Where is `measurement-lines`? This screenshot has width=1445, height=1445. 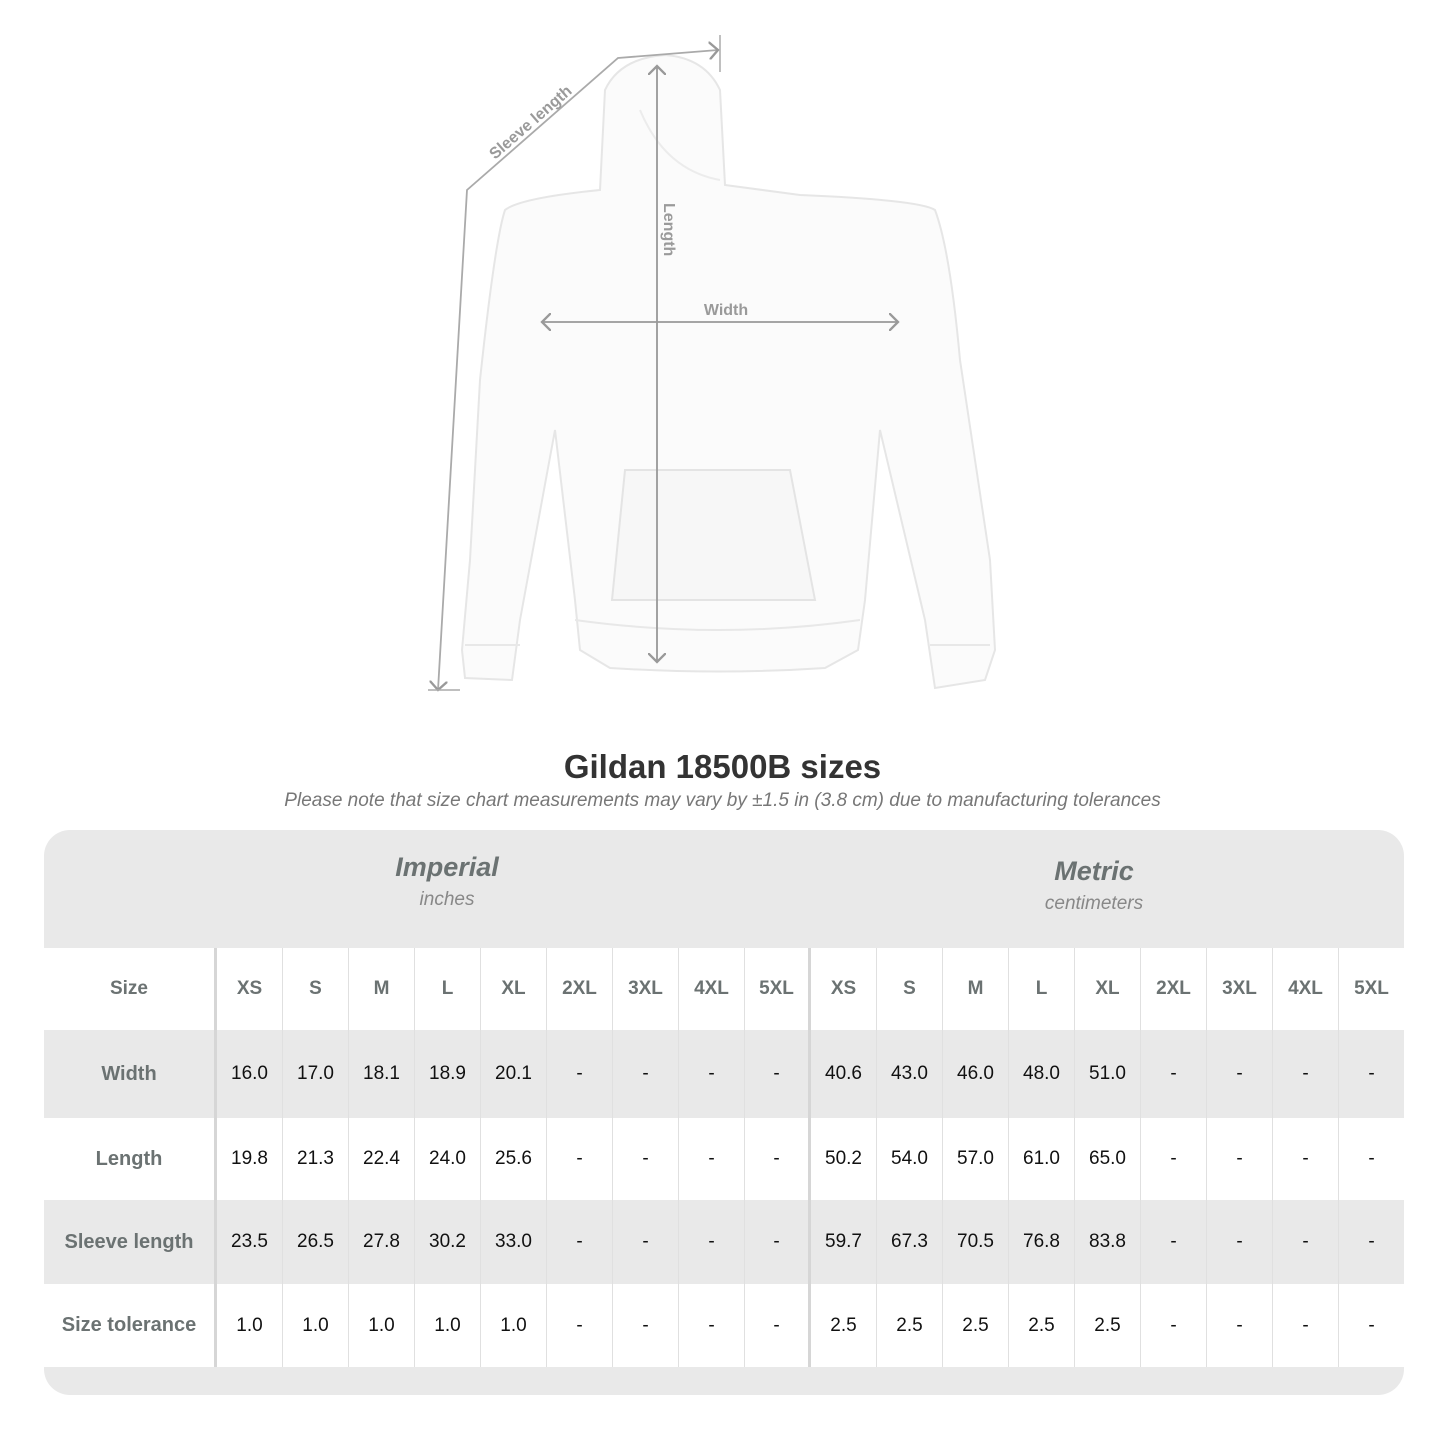 measurement-lines is located at coordinates (663, 362).